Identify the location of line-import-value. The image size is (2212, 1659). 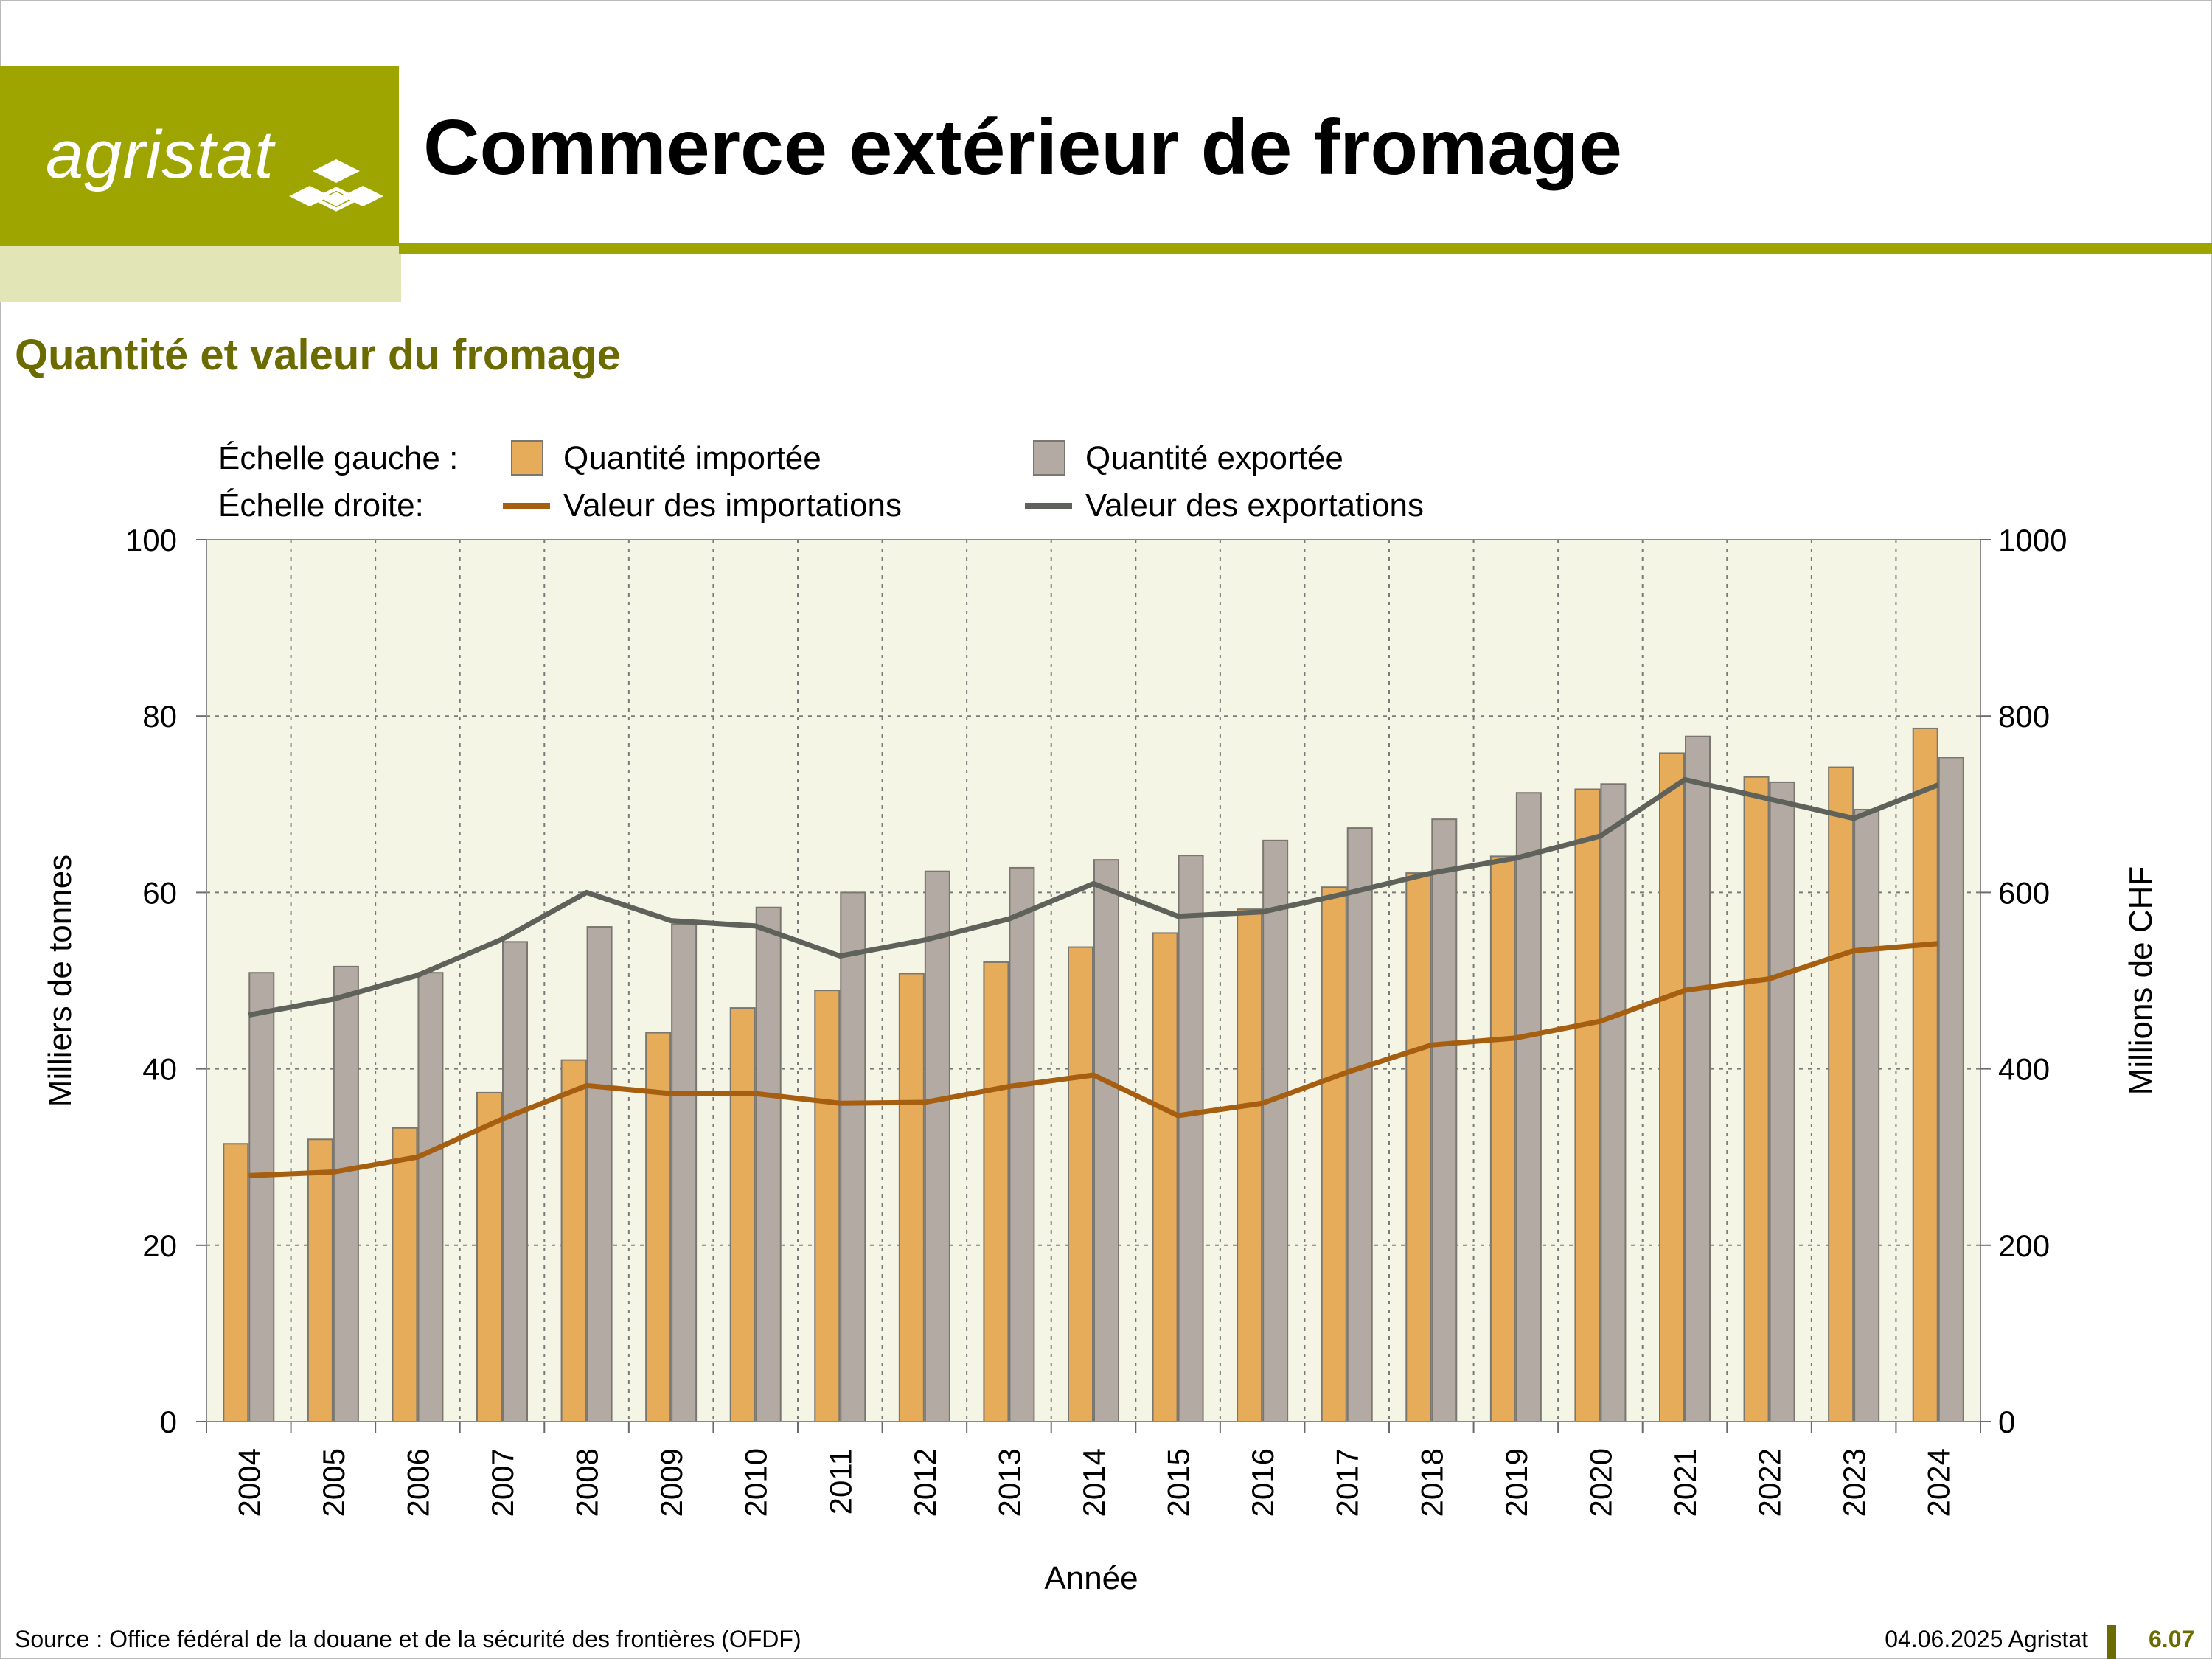
(1093, 1059).